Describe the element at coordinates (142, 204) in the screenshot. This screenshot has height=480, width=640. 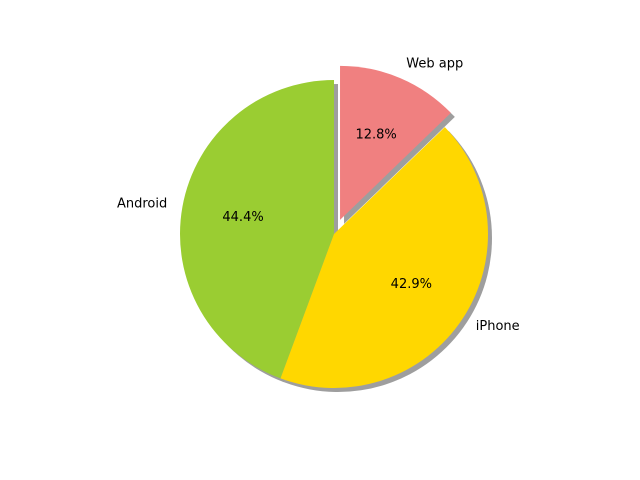
I see `category-label-android: Android` at that location.